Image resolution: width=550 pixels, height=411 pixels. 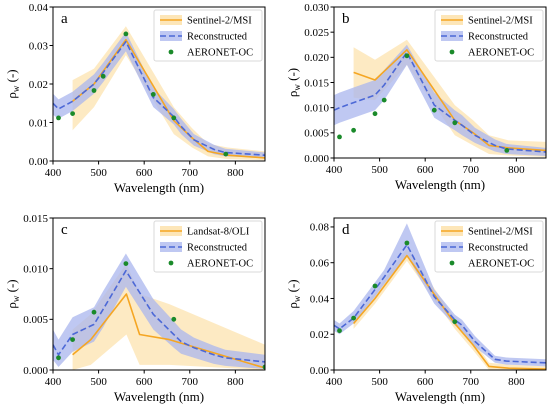 What do you see at coordinates (500, 232) in the screenshot?
I see `legend-entry: Sentinel-2/MSI` at bounding box center [500, 232].